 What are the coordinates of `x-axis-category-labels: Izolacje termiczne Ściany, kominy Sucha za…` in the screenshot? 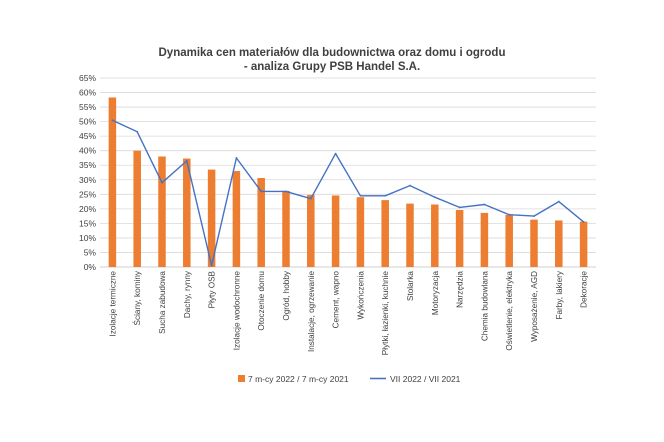 It's located at (348, 312).